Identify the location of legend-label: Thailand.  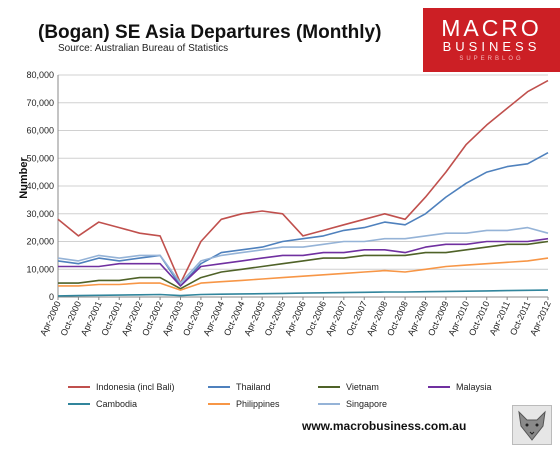
(253, 387).